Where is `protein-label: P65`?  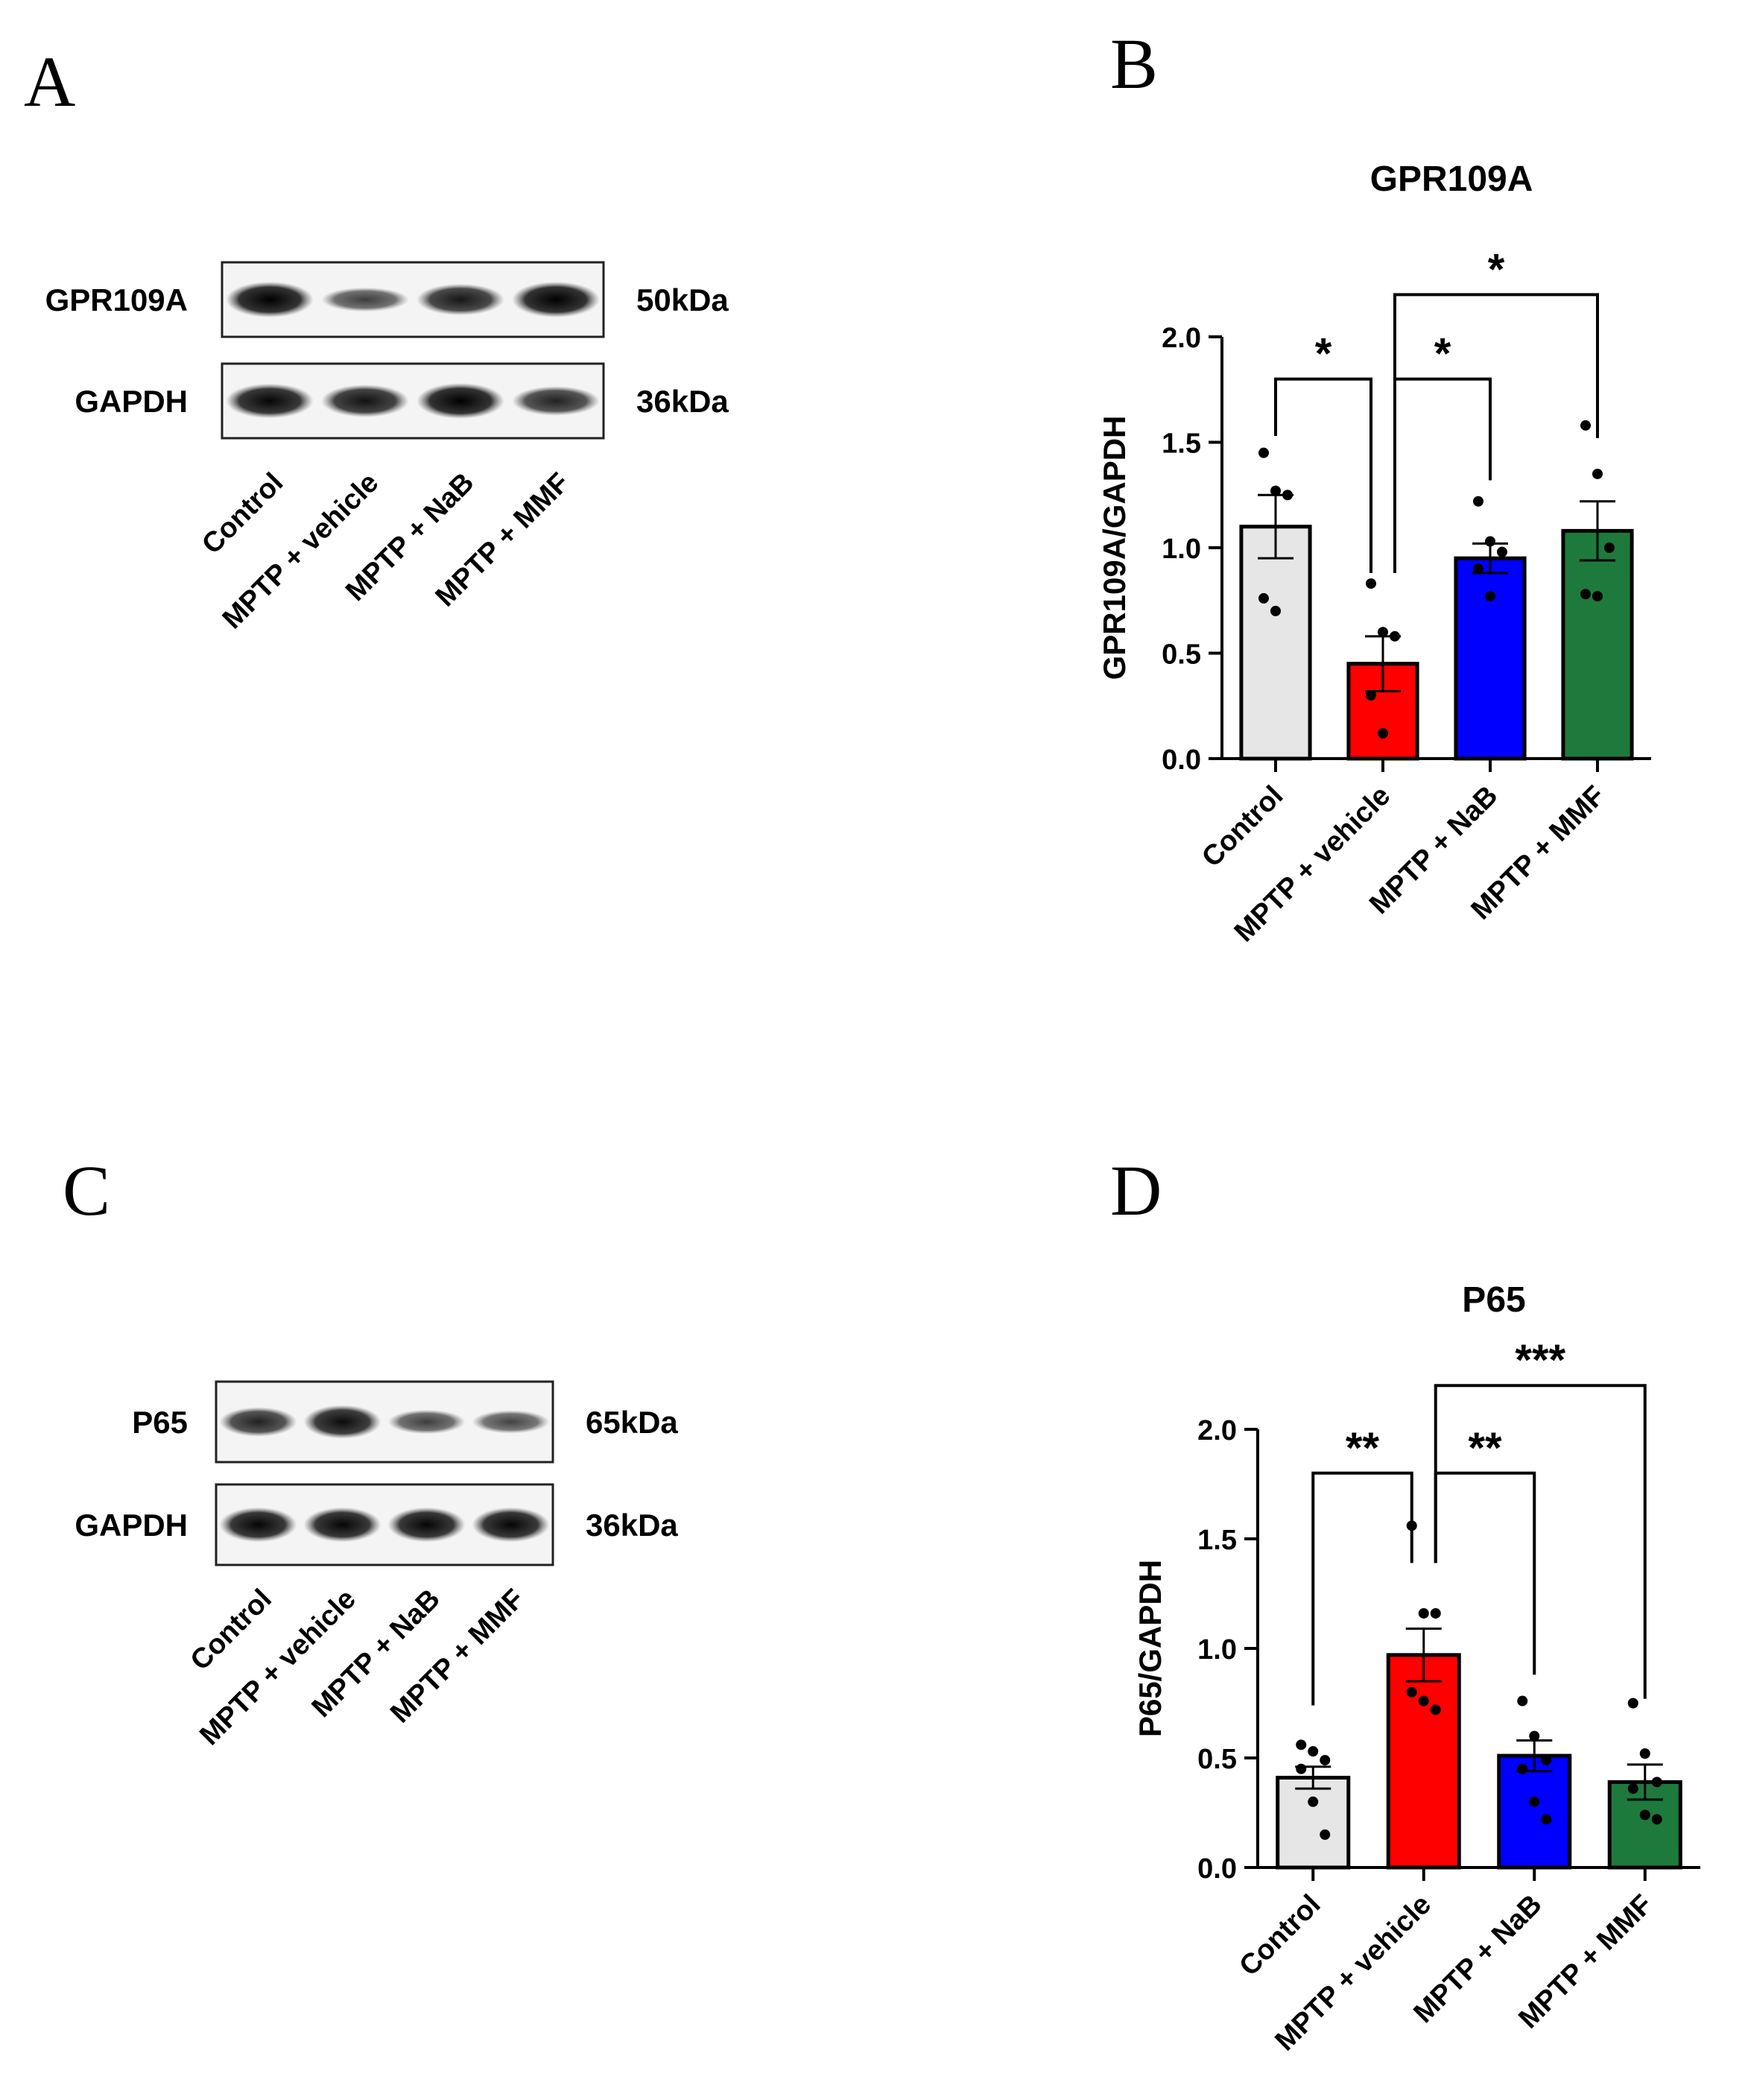
protein-label: P65 is located at coordinates (160, 1422).